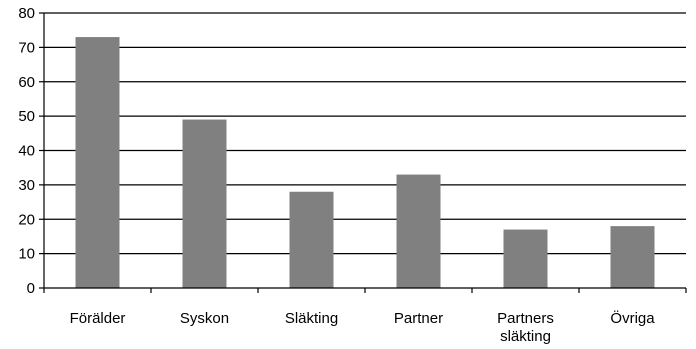 Image resolution: width=696 pixels, height=349 pixels. I want to click on x-category-label: Partners, so click(525, 318).